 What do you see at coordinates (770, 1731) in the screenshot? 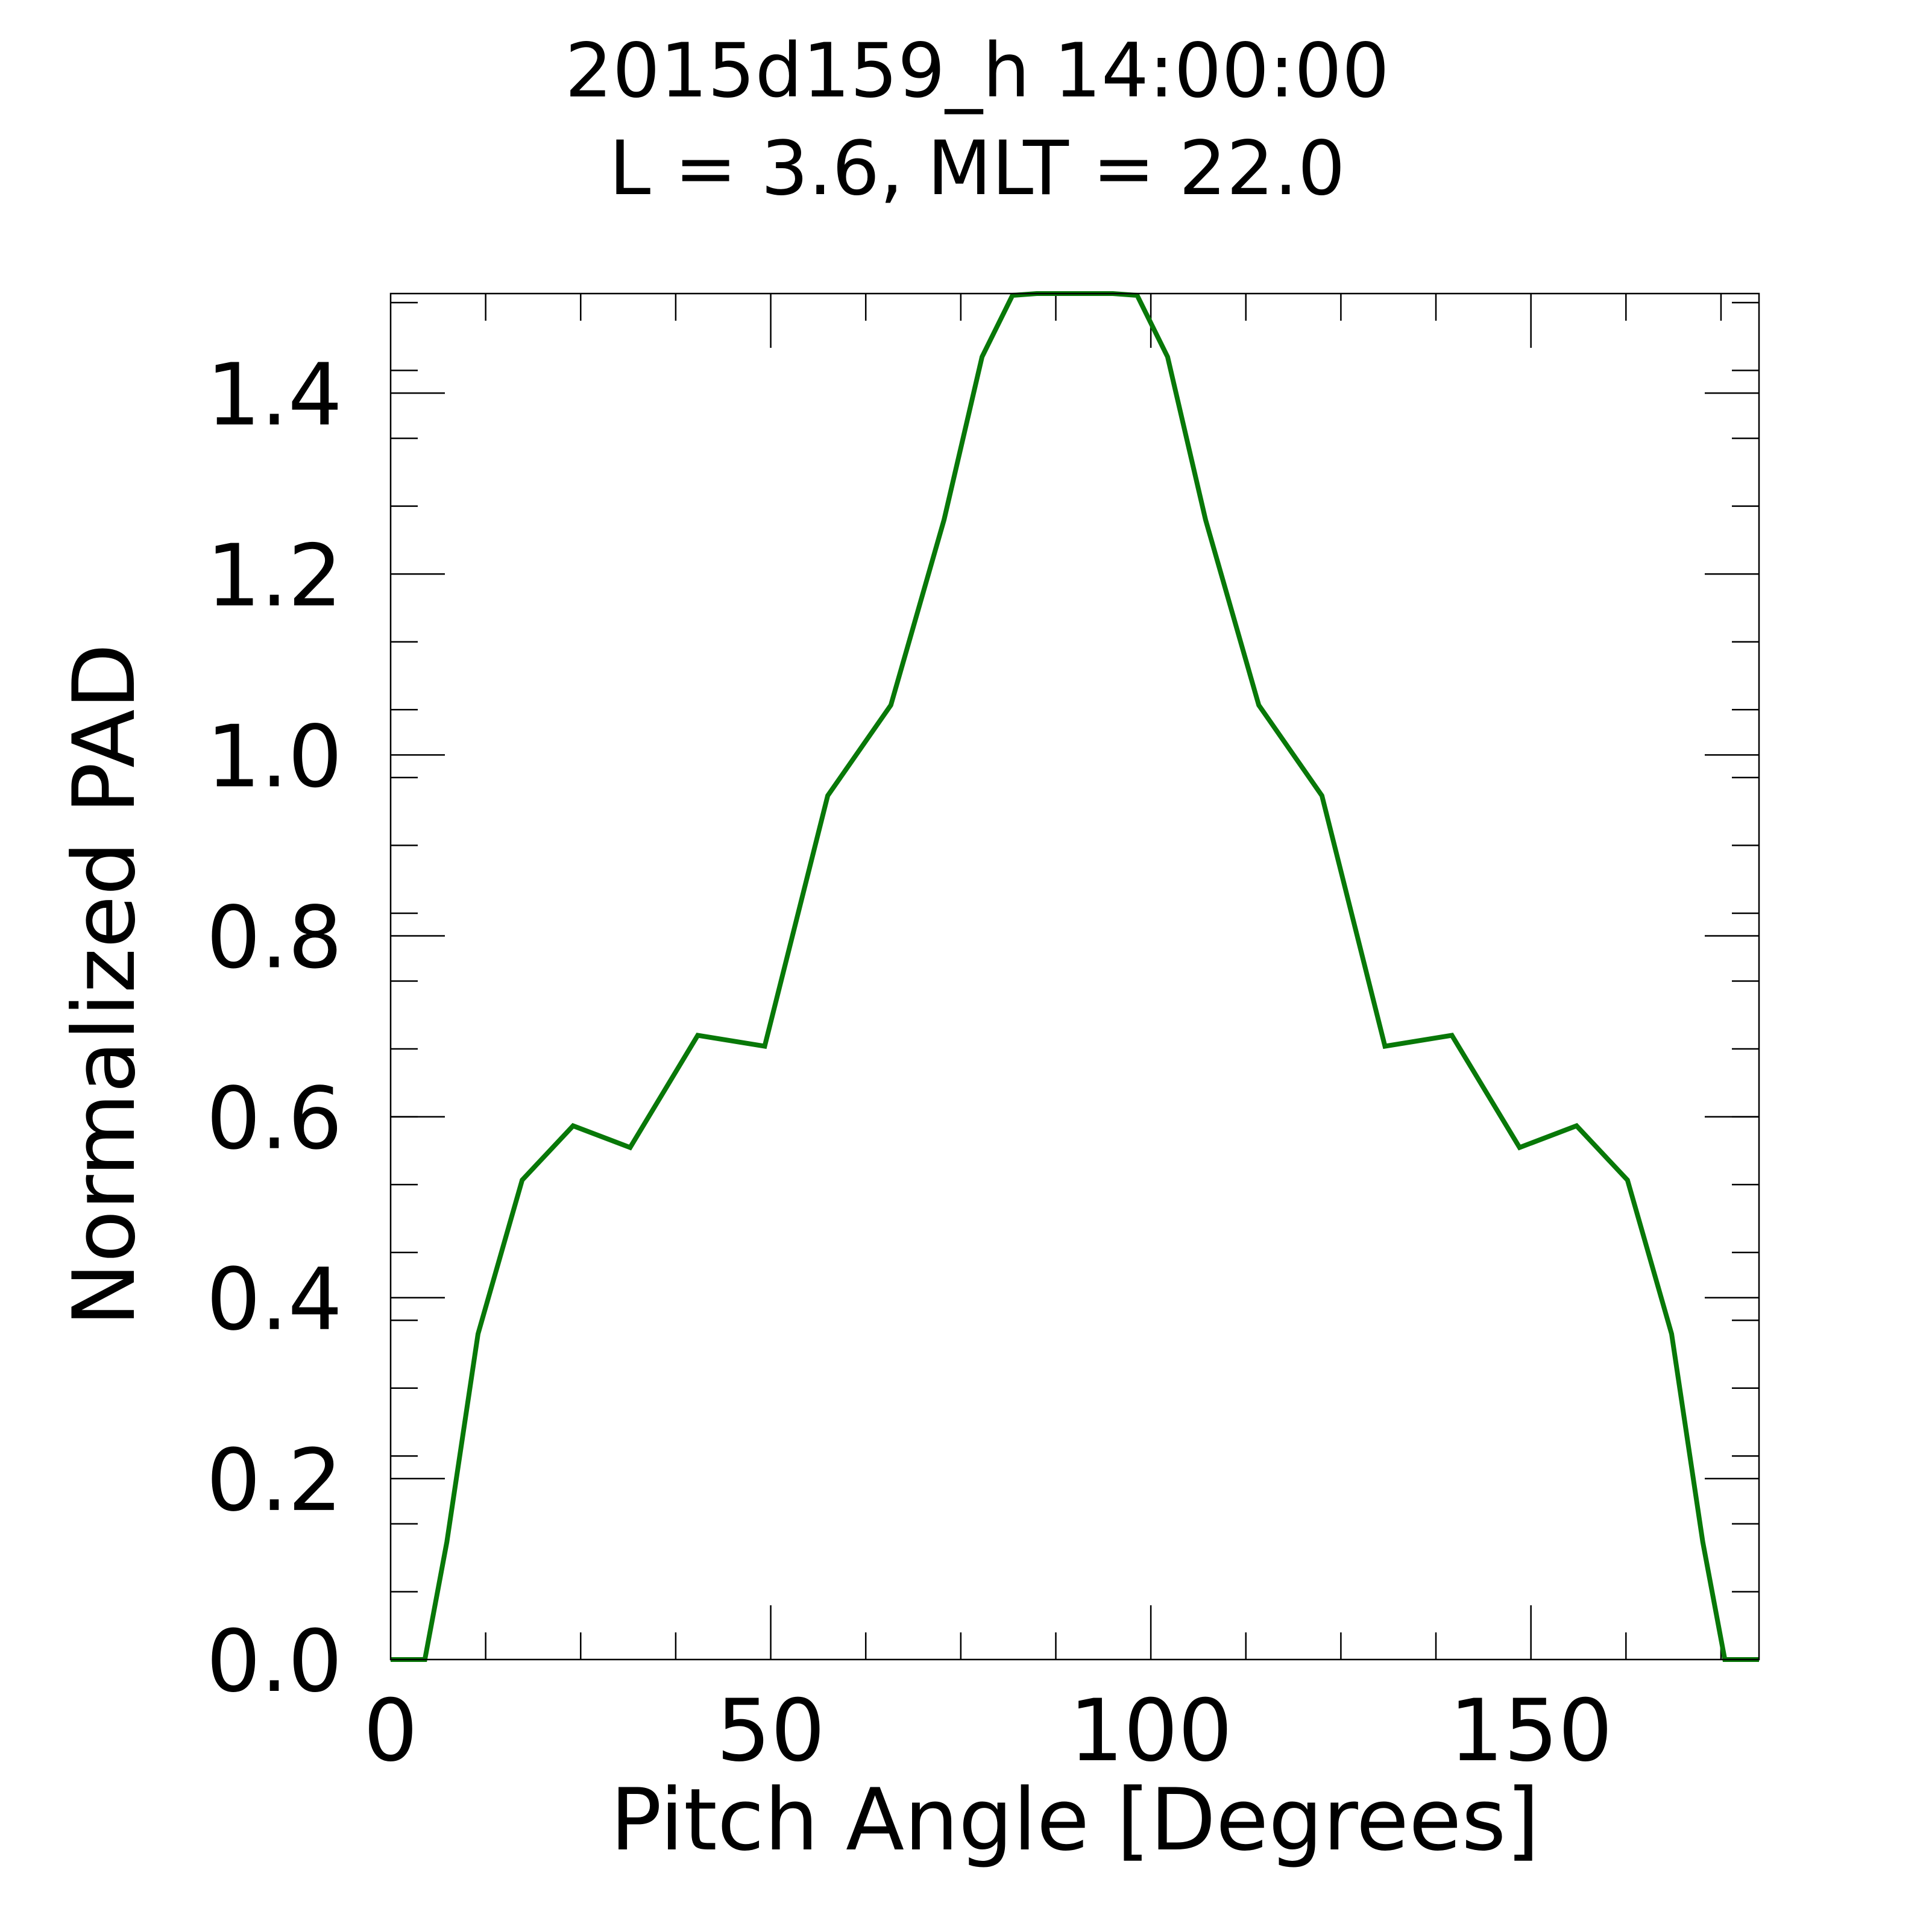
I see `x-tick-label: 50` at bounding box center [770, 1731].